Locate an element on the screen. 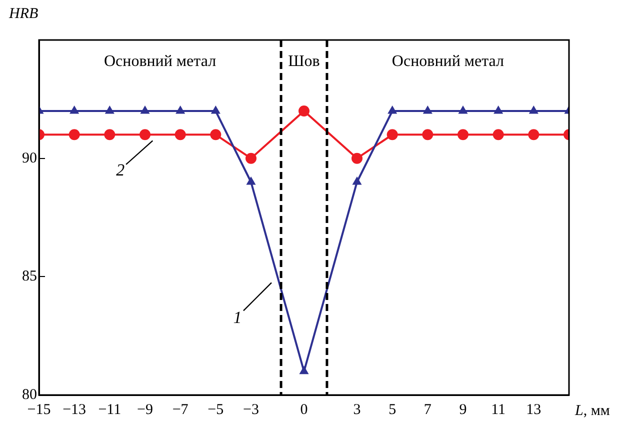  x-tick-label: 11 is located at coordinates (498, 410).